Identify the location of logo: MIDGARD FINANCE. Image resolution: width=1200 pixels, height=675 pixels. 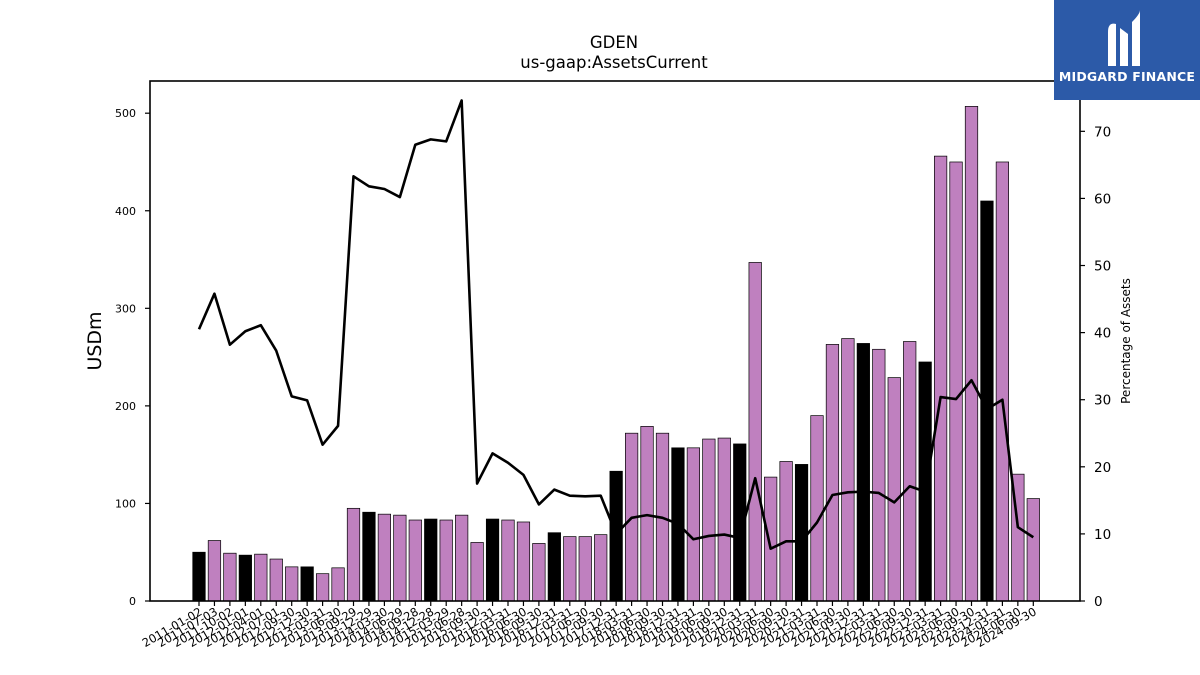
(1127, 50).